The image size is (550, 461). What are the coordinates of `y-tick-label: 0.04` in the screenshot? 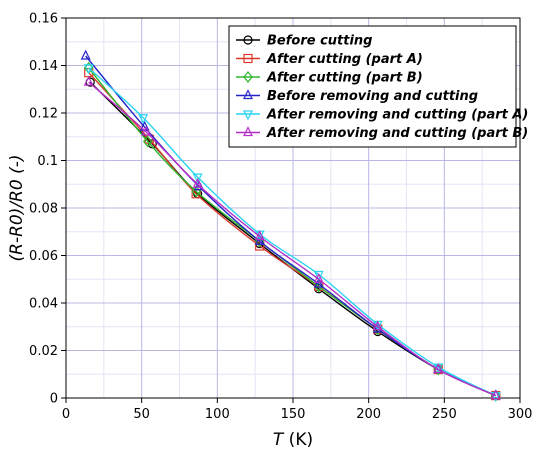 It's located at (43, 304).